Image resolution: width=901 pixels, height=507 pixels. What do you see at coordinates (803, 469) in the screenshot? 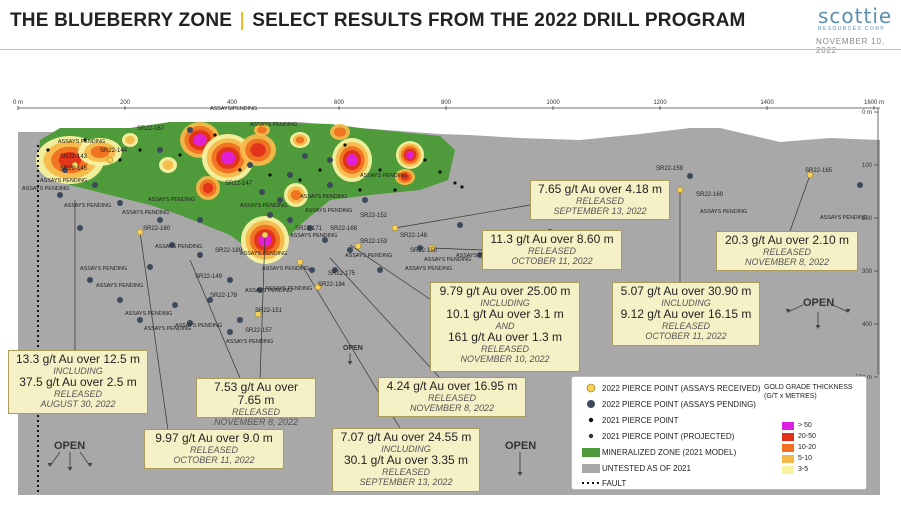
I see `grade-label: 3-5` at bounding box center [803, 469].